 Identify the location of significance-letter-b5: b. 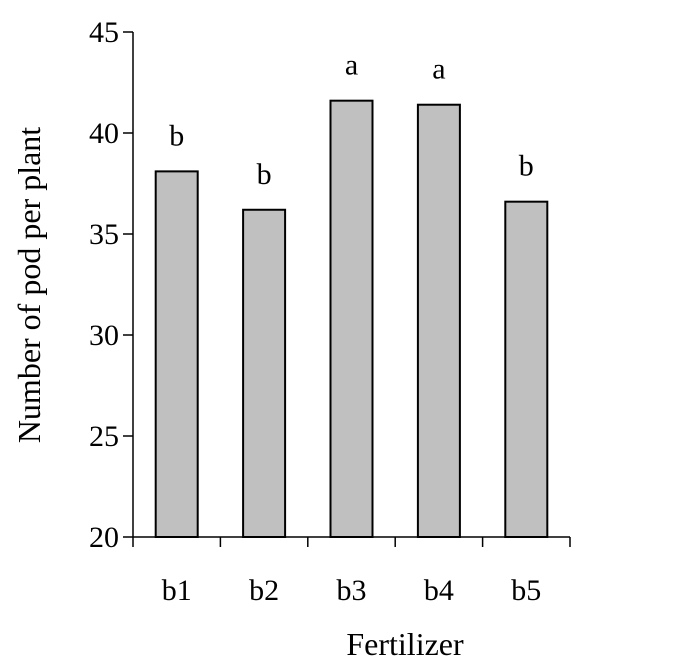
(526, 166).